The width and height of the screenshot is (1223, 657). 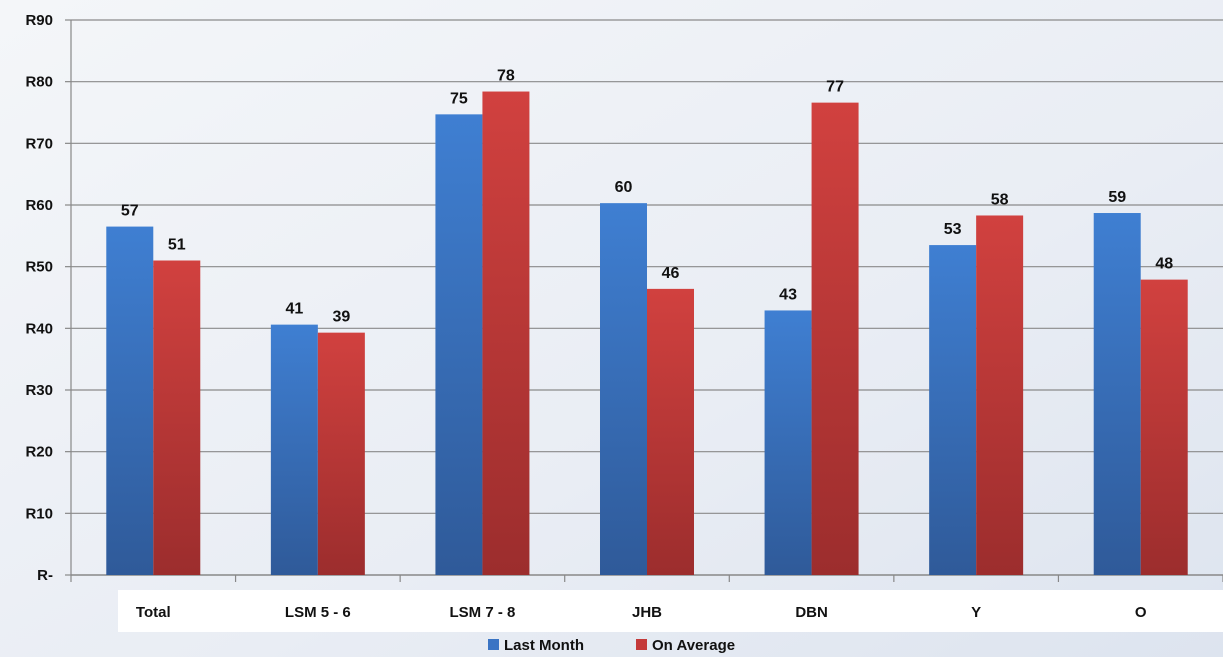 I want to click on category-label-band, so click(x=670, y=611).